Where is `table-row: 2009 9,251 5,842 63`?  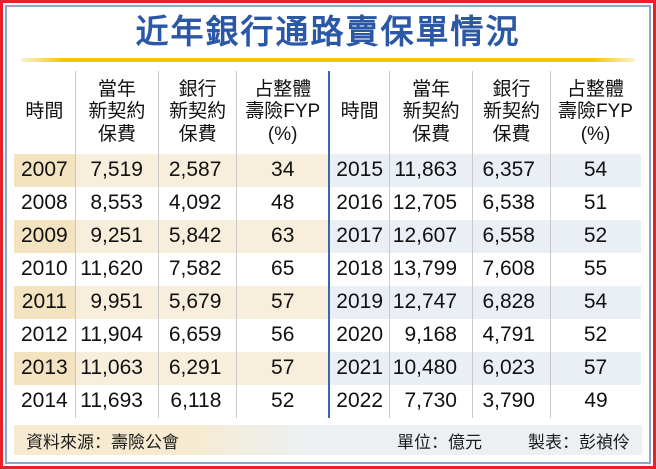
table-row: 2009 9,251 5,842 63 is located at coordinates (171, 236).